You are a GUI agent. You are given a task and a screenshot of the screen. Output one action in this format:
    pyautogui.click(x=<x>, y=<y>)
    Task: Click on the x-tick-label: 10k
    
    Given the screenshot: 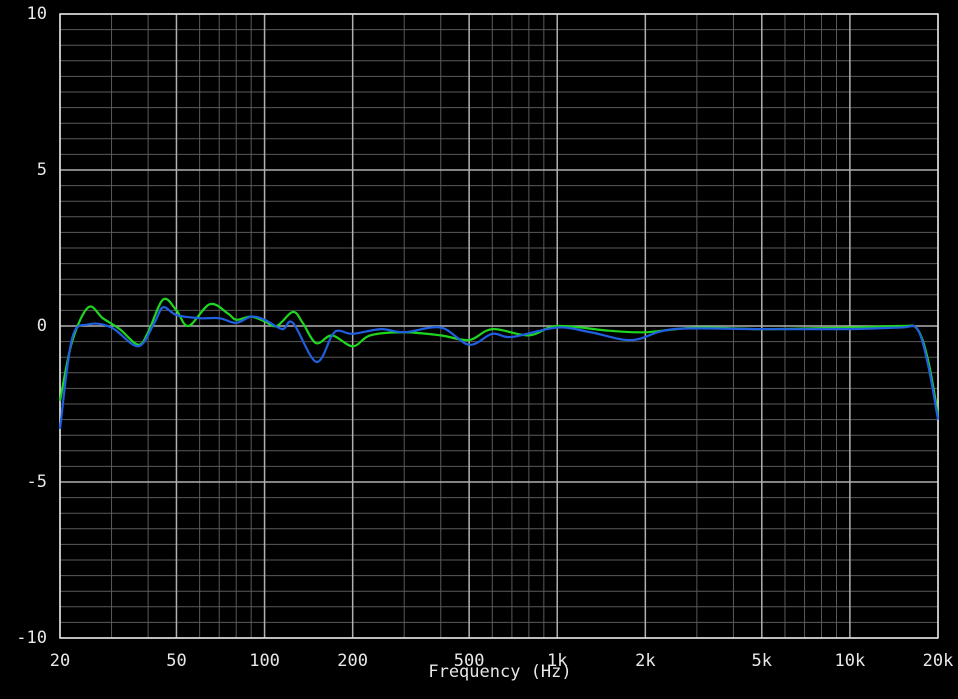 What is the action you would take?
    pyautogui.click(x=850, y=661)
    